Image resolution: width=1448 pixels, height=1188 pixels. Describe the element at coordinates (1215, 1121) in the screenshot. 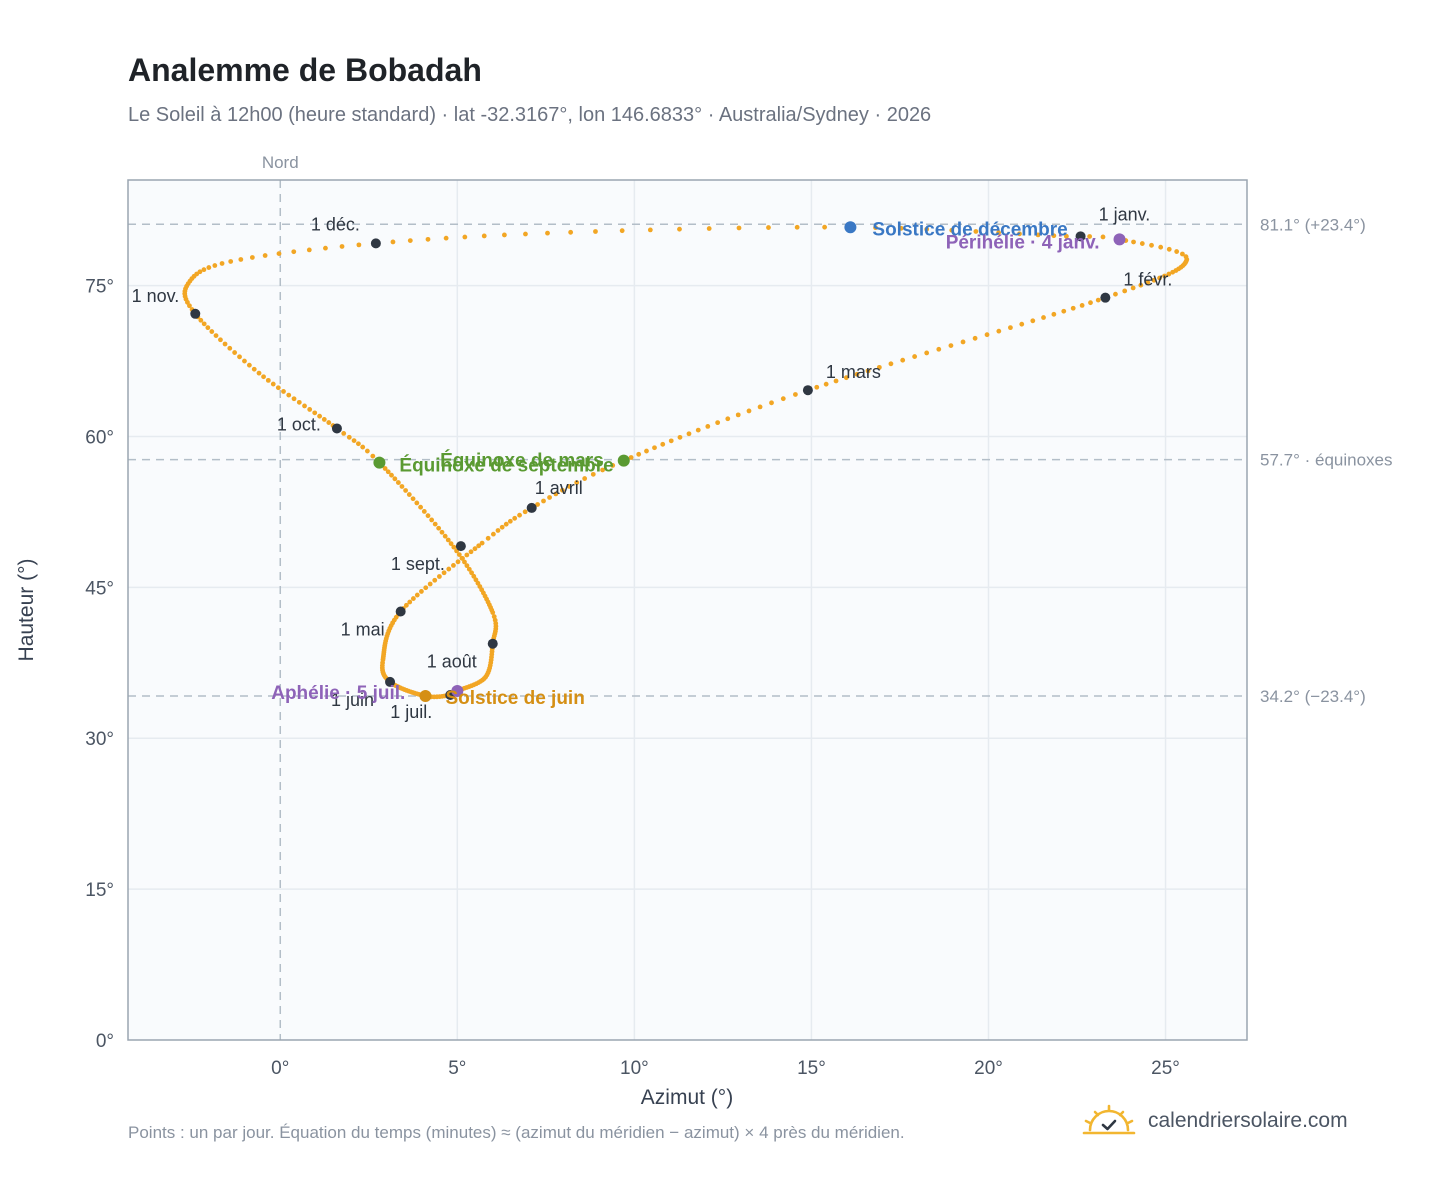

I see `brand: calendriersolaire.com` at that location.